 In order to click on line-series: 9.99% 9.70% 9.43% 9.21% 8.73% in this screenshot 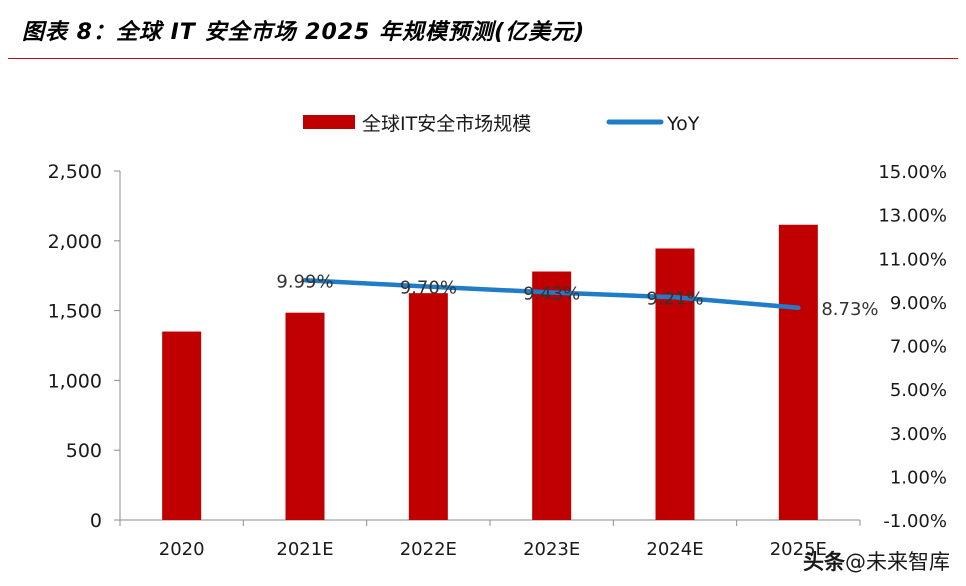, I will do `click(577, 295)`.